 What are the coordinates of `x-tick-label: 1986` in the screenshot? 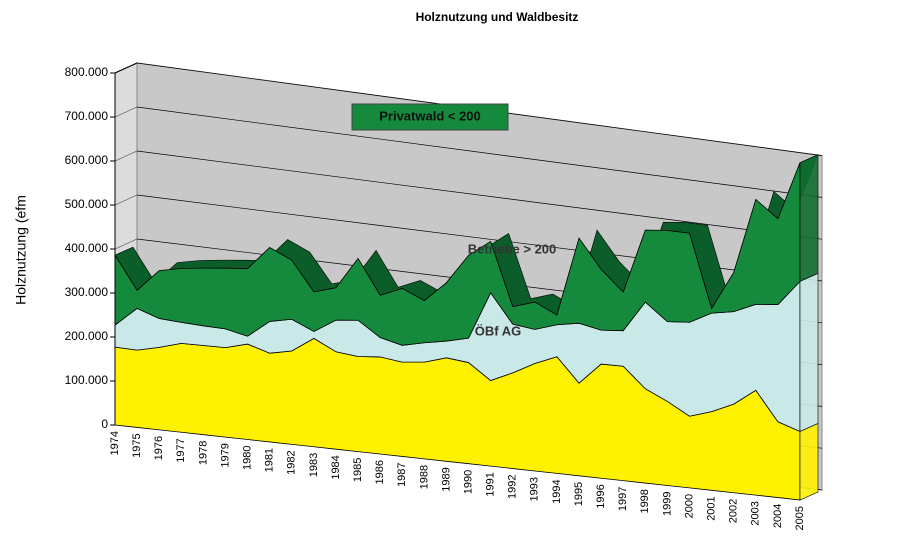 It's located at (380, 472).